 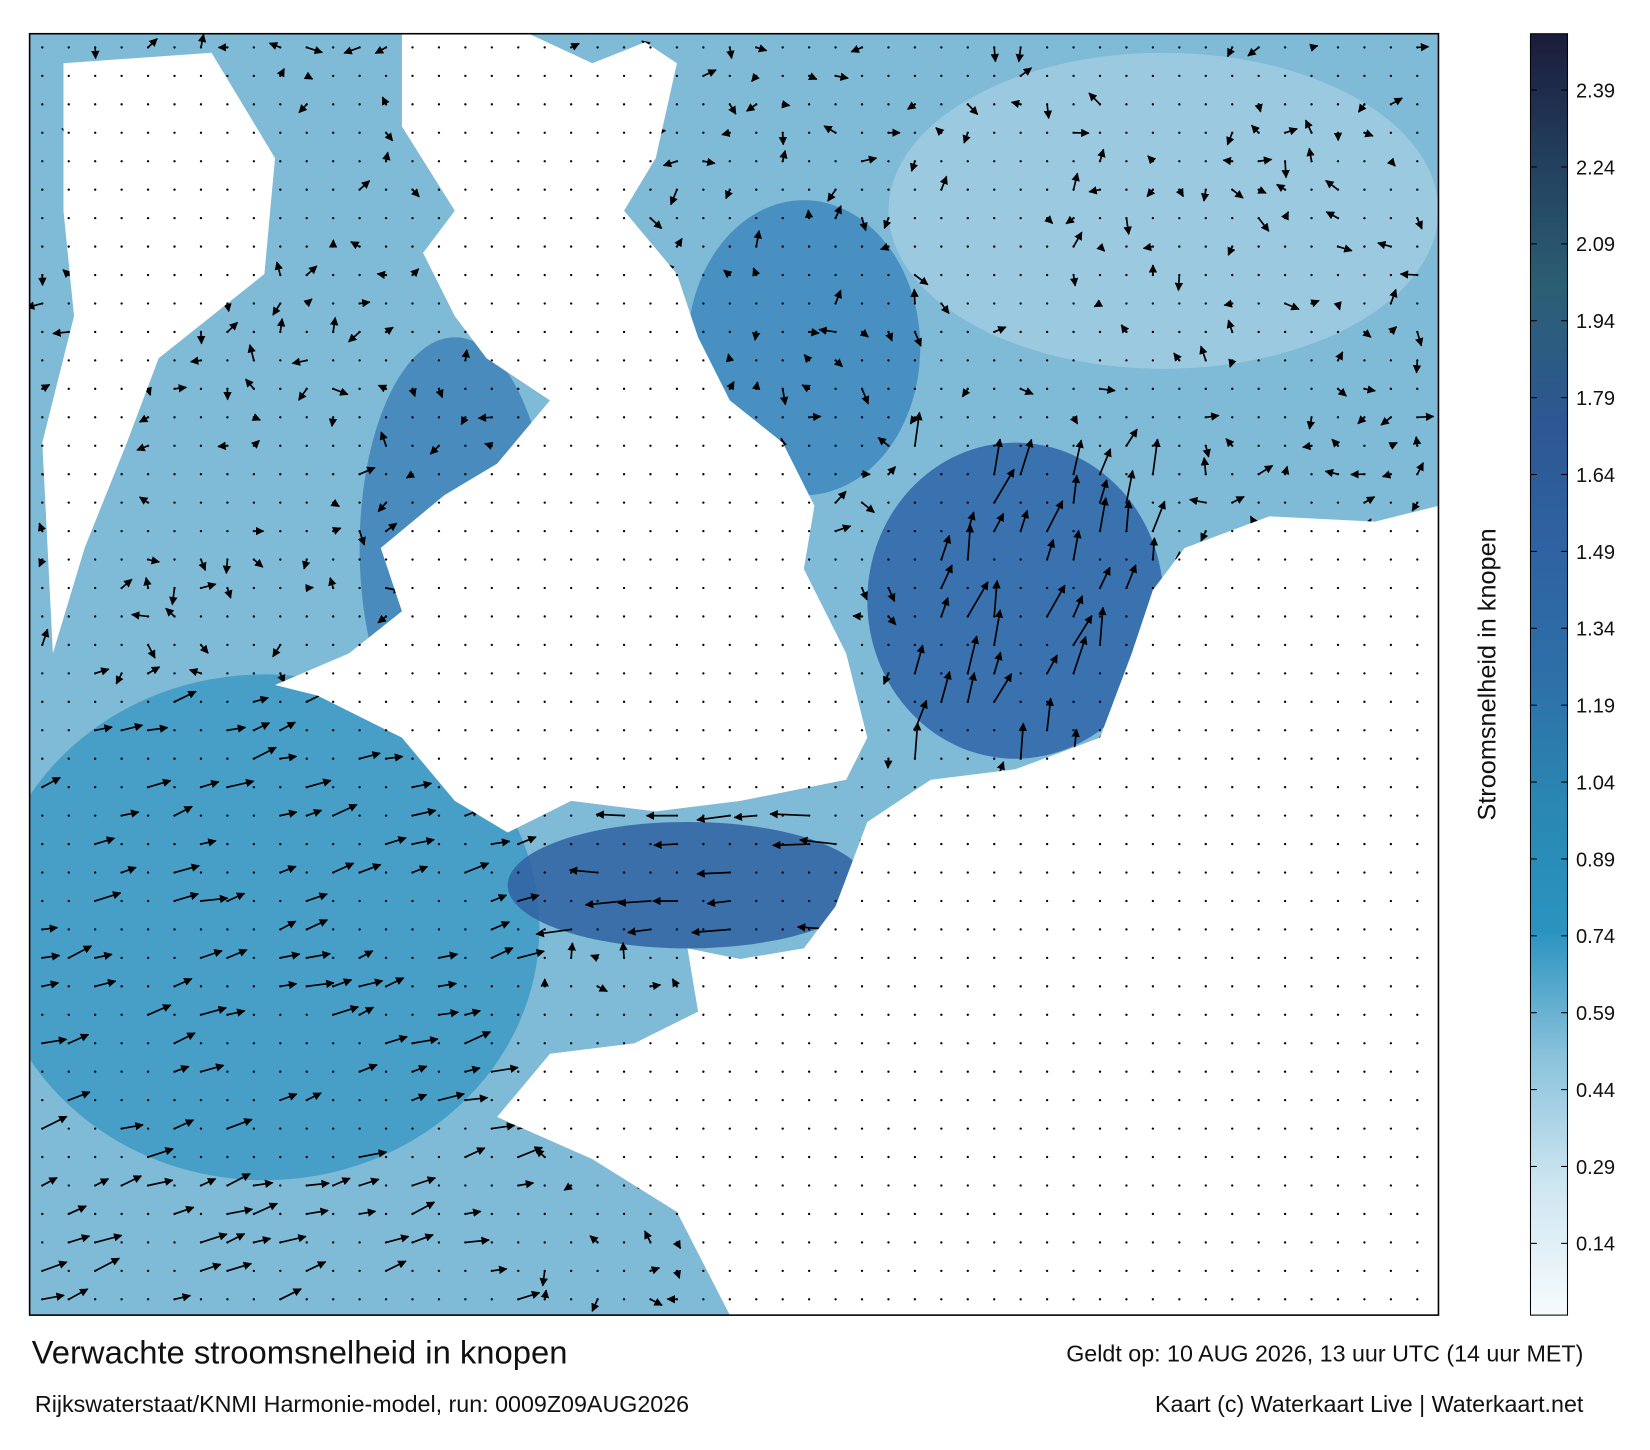 I want to click on colorbar-tick-label: 0.74, so click(x=1595, y=937).